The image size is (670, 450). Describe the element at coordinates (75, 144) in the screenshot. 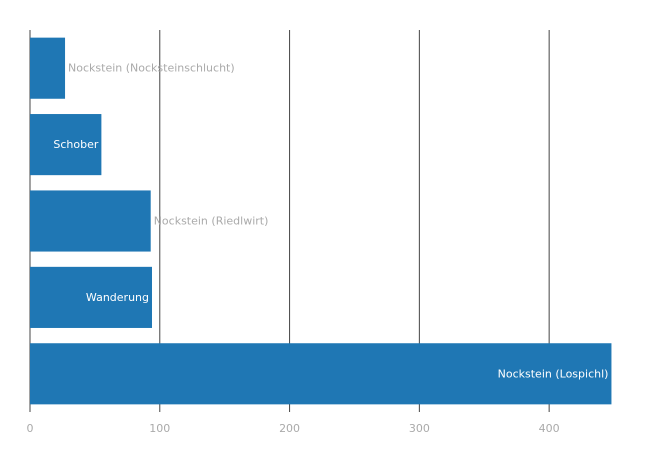

I see `bar-label-1: Schober` at that location.